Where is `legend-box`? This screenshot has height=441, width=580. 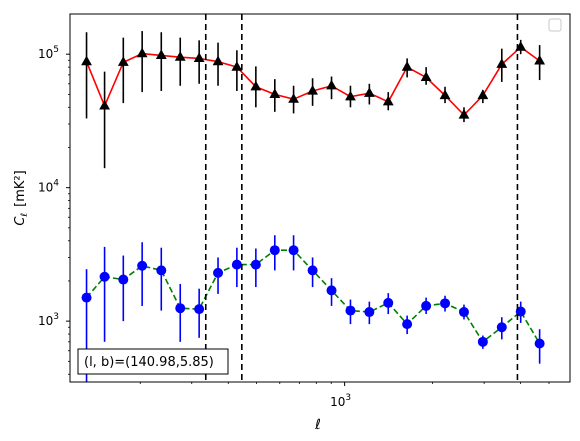
legend-box is located at coordinates (555, 25).